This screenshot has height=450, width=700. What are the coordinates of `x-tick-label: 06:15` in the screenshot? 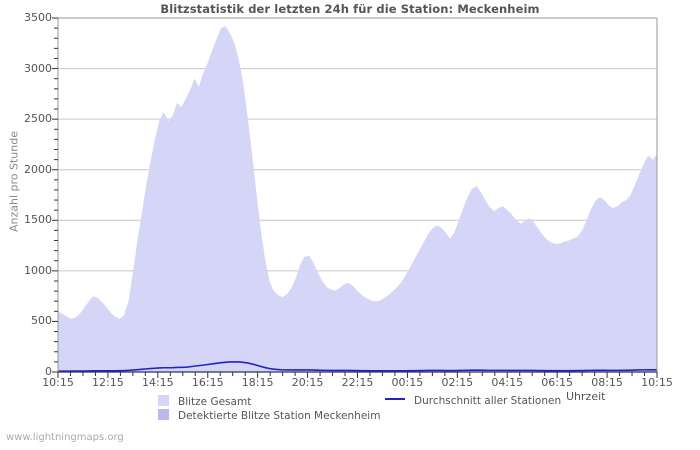 It's located at (557, 382).